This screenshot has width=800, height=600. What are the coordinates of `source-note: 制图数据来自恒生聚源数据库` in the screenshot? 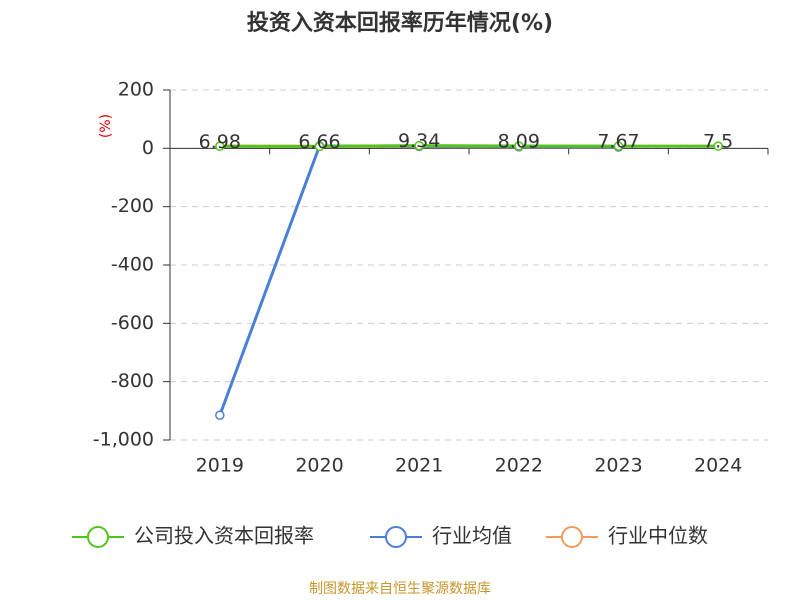 It's located at (400, 589).